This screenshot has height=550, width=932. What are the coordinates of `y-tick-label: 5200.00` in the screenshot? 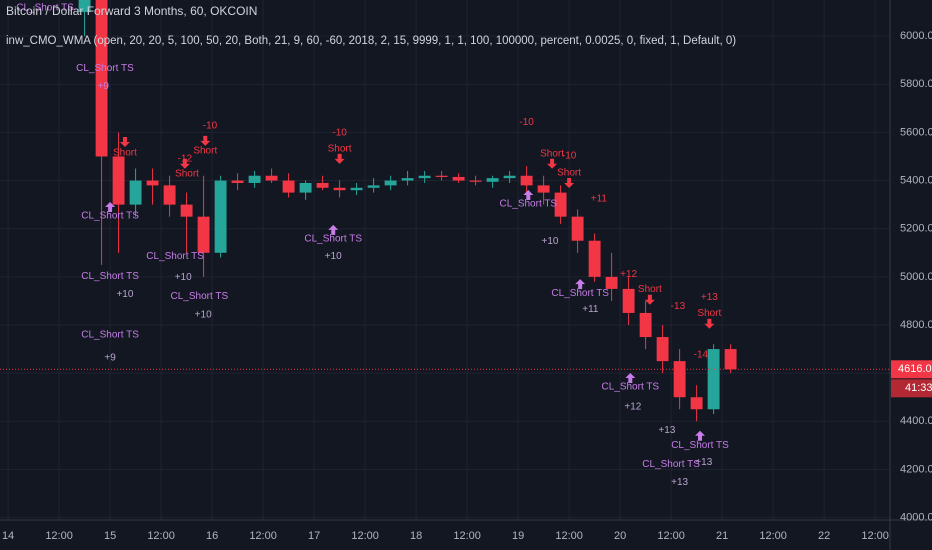 It's located at (916, 229).